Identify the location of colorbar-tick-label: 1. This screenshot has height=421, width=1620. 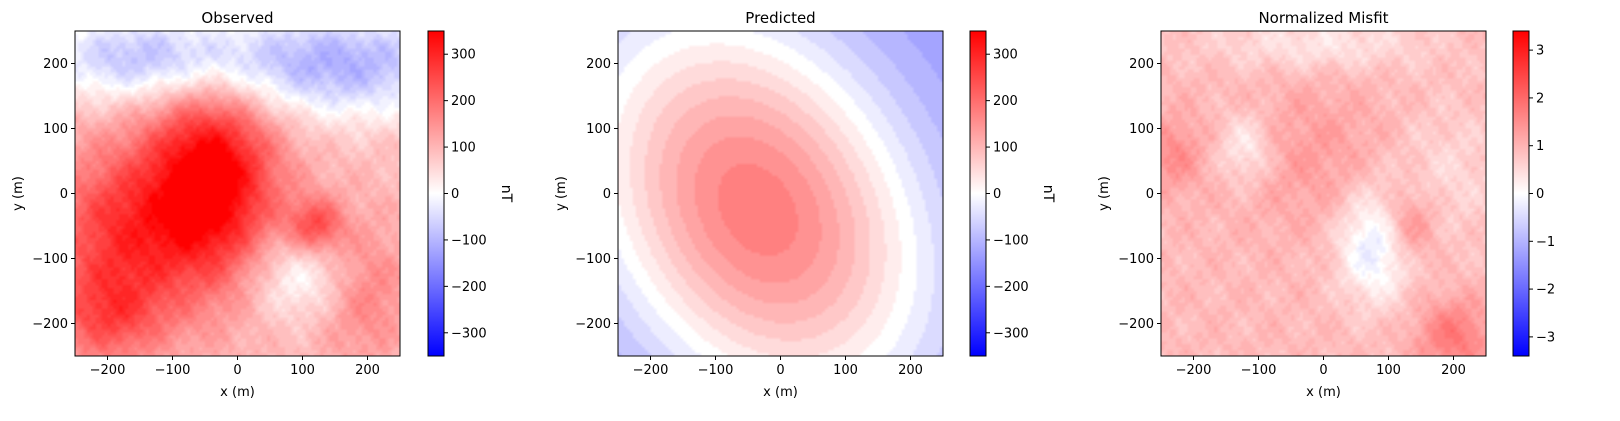
(1540, 146).